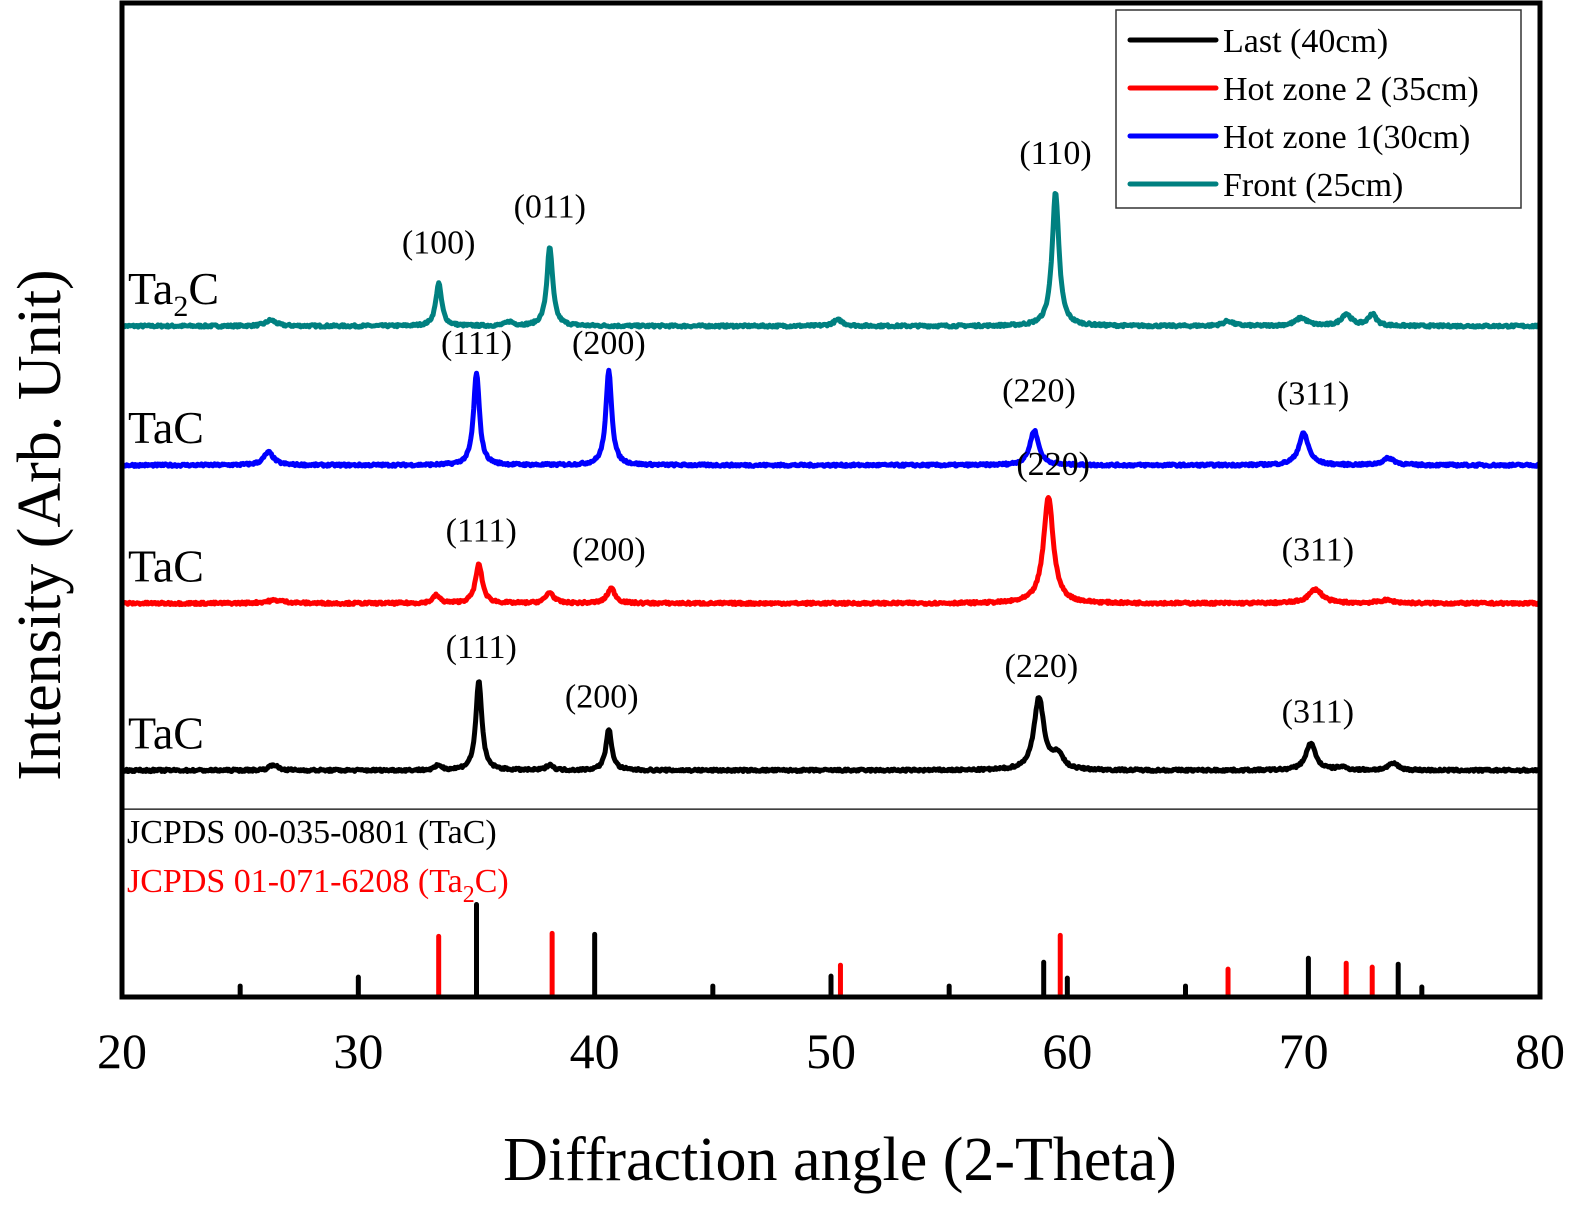 The height and width of the screenshot is (1208, 1575). What do you see at coordinates (173, 510) in the screenshot?
I see `phase-labels: Ta2C TaC TaC TaC` at bounding box center [173, 510].